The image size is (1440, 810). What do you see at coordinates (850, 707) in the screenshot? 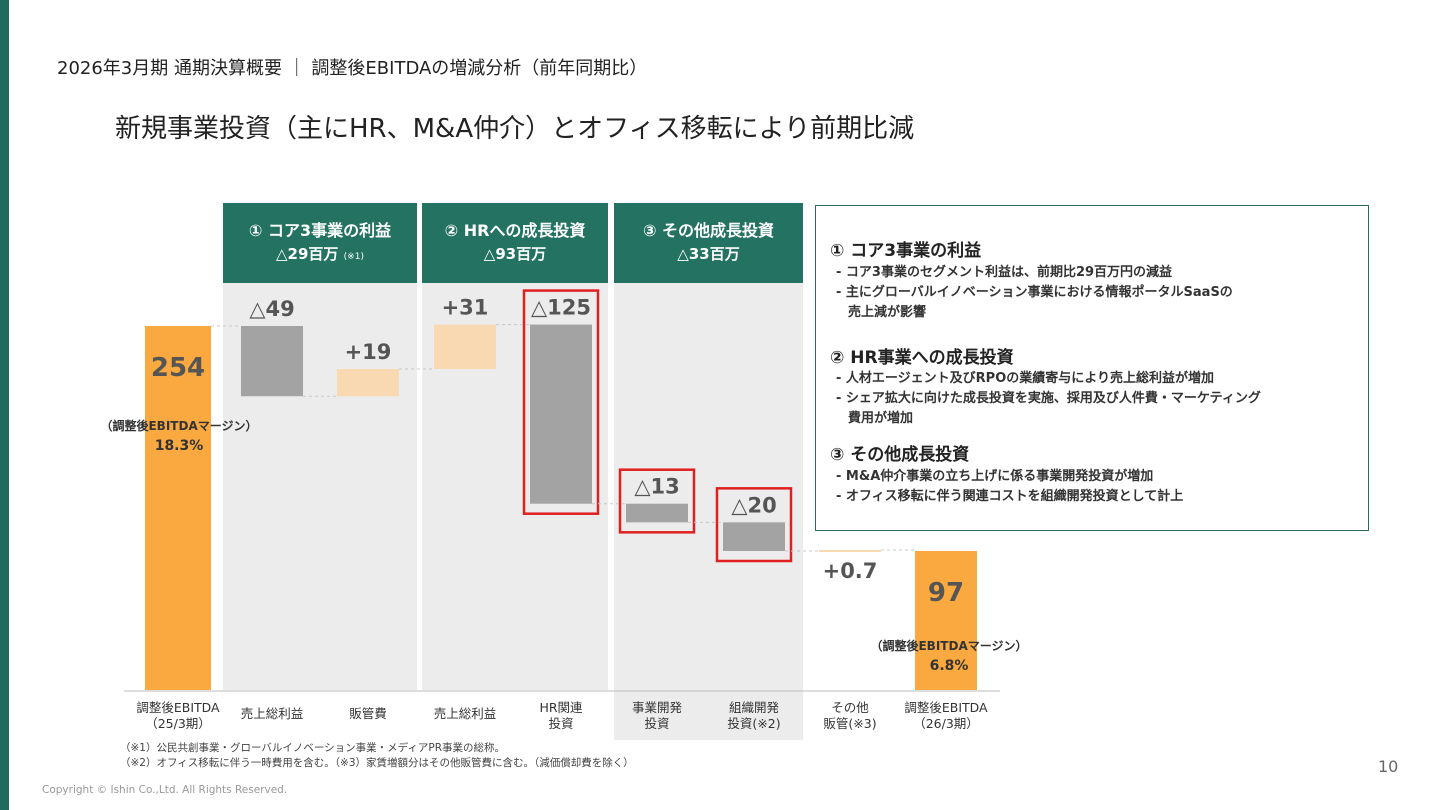
I see `x-axis-tick-label-line: その他` at bounding box center [850, 707].